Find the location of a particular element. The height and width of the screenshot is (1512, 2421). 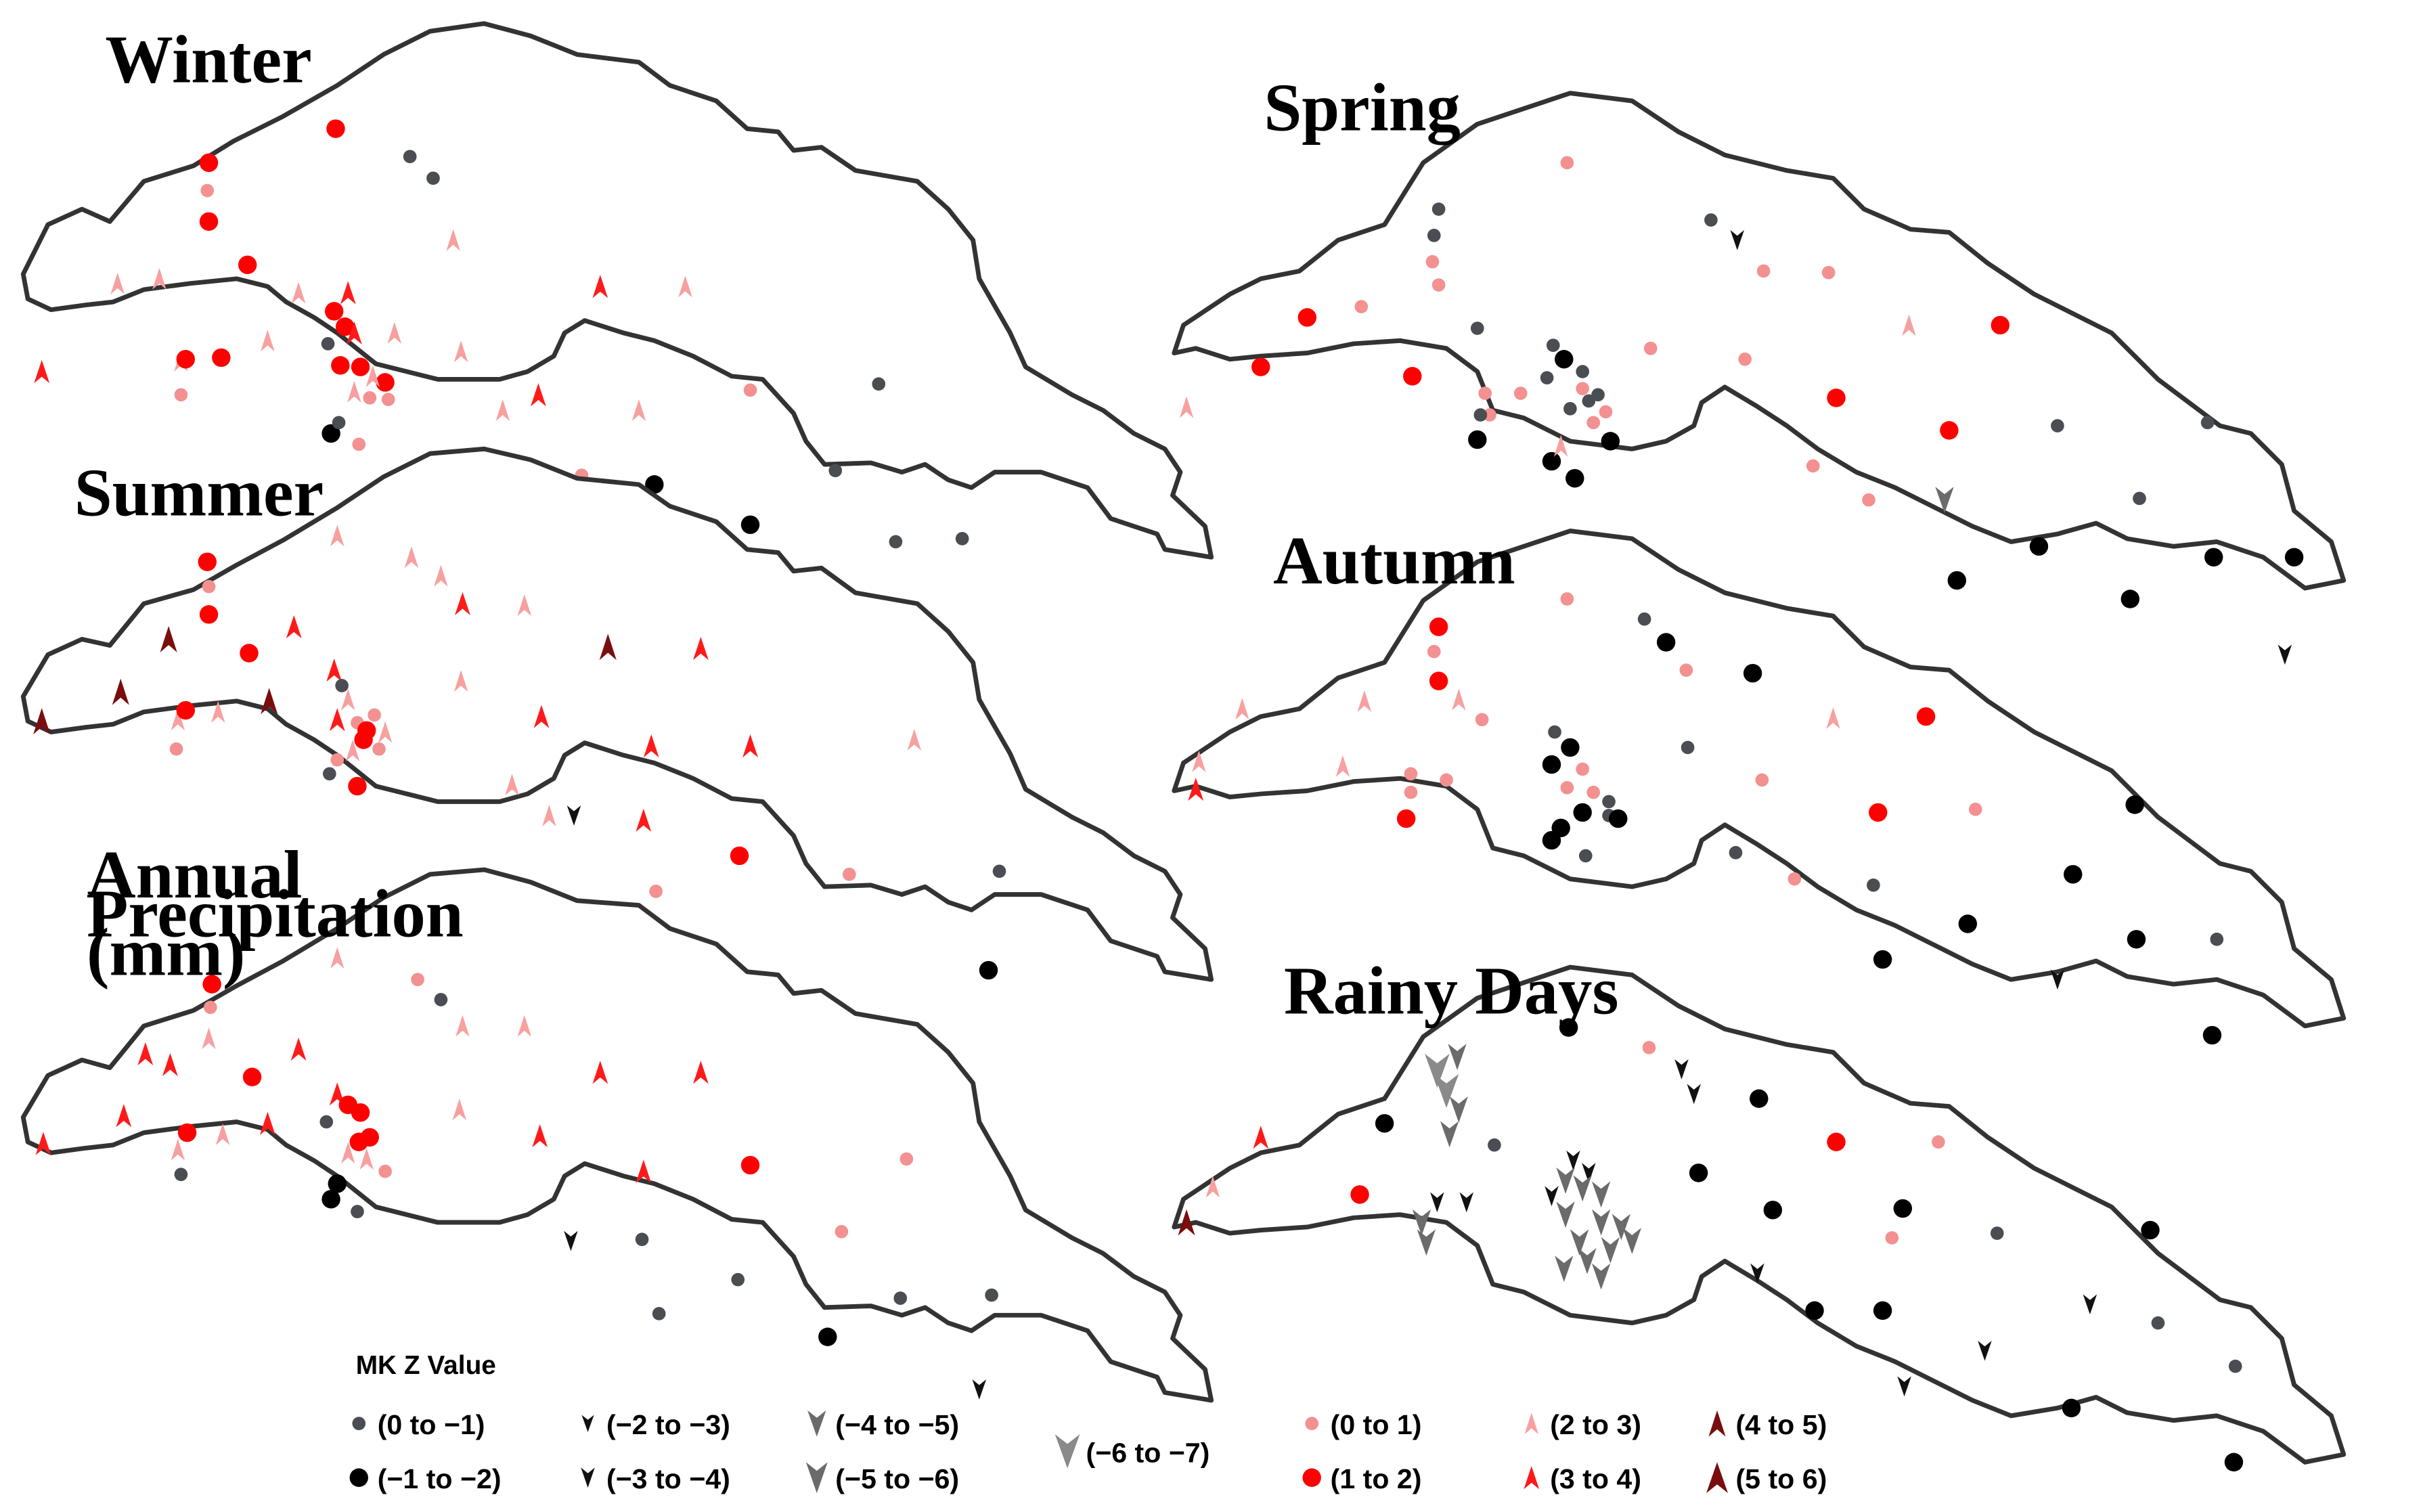

legend-item: (−3 to −4) is located at coordinates (655, 1478).